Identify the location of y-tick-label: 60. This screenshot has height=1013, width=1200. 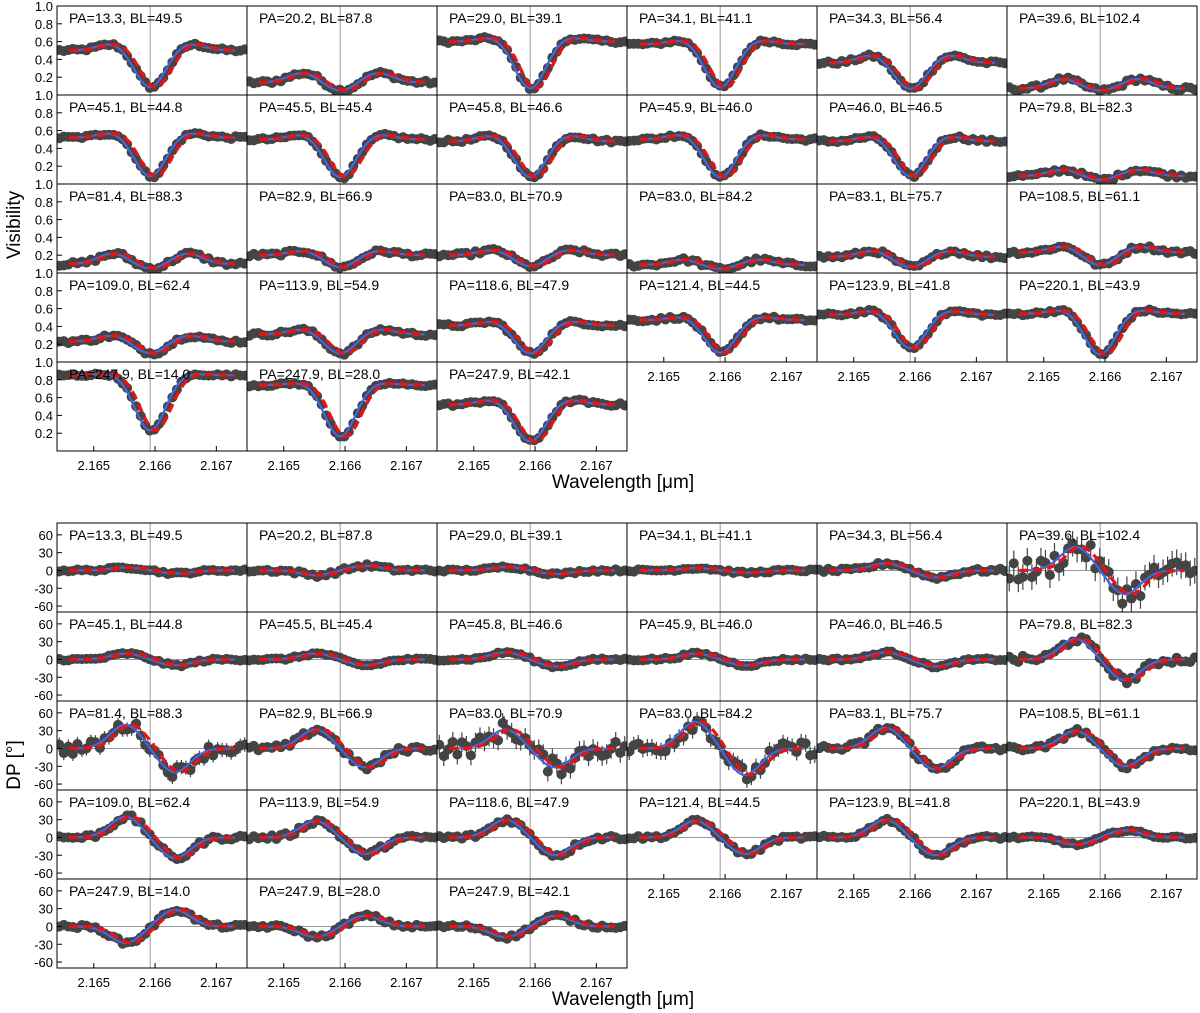
(46, 535).